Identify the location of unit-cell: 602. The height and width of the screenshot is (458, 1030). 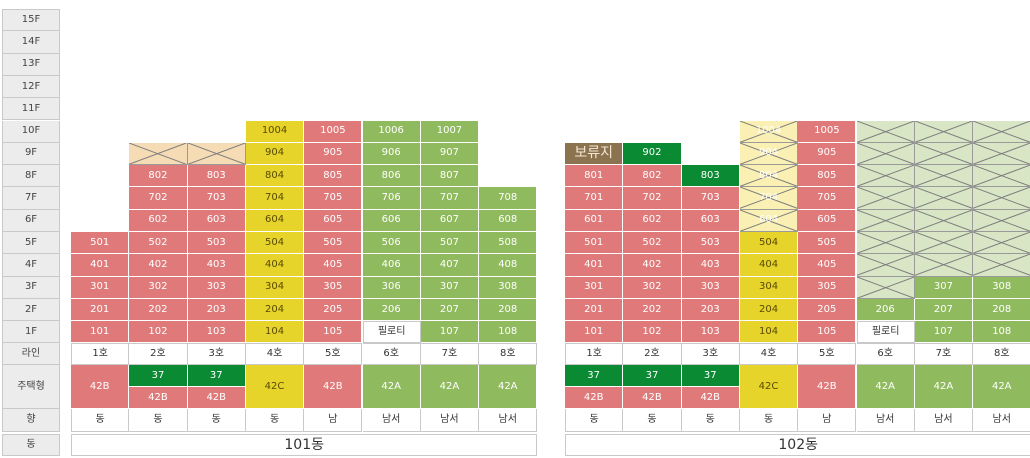
(158, 220).